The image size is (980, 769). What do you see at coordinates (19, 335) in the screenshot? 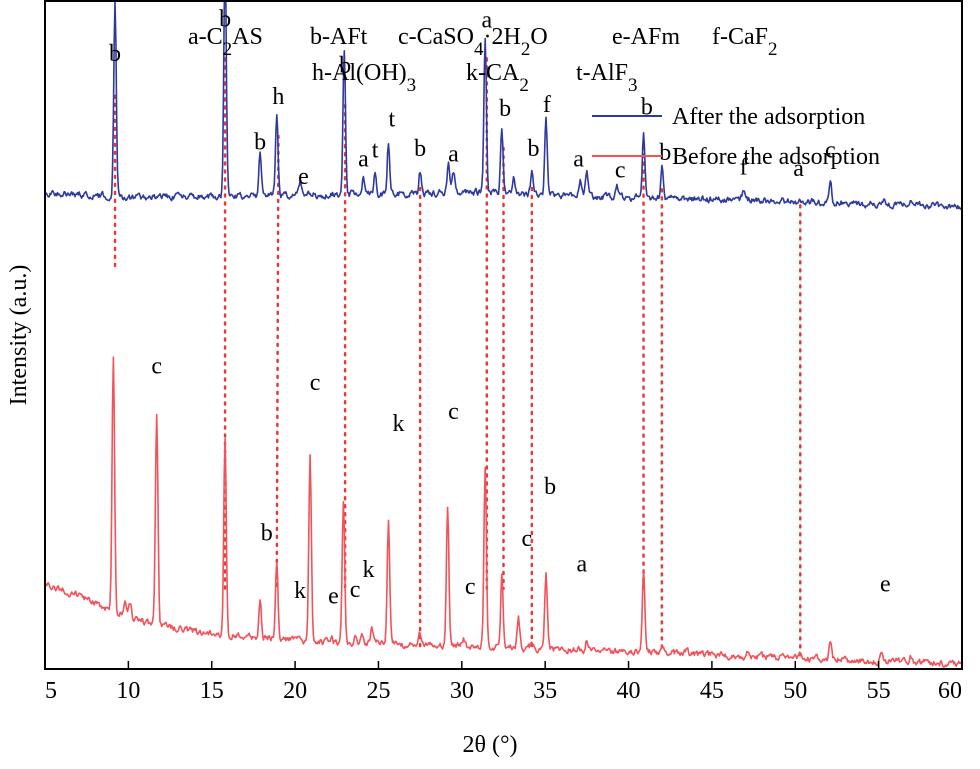
I see `y-axis-label: Intensity (a.u.)` at bounding box center [19, 335].